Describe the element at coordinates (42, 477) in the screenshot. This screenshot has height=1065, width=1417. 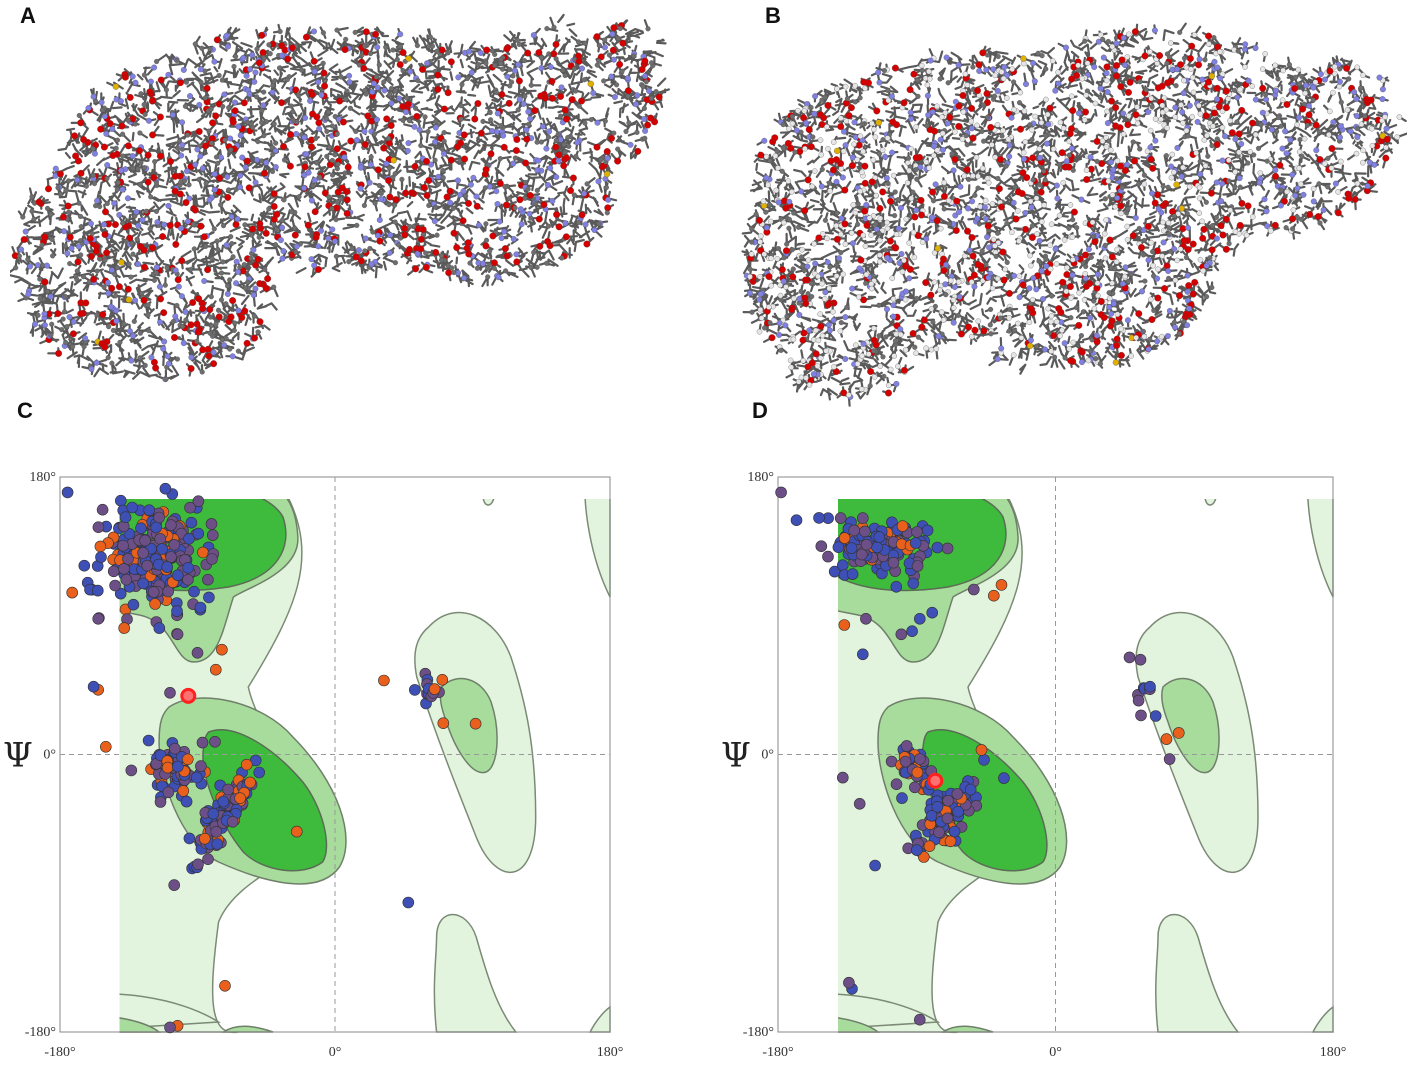
I see `y-tick-label: 180°` at that location.